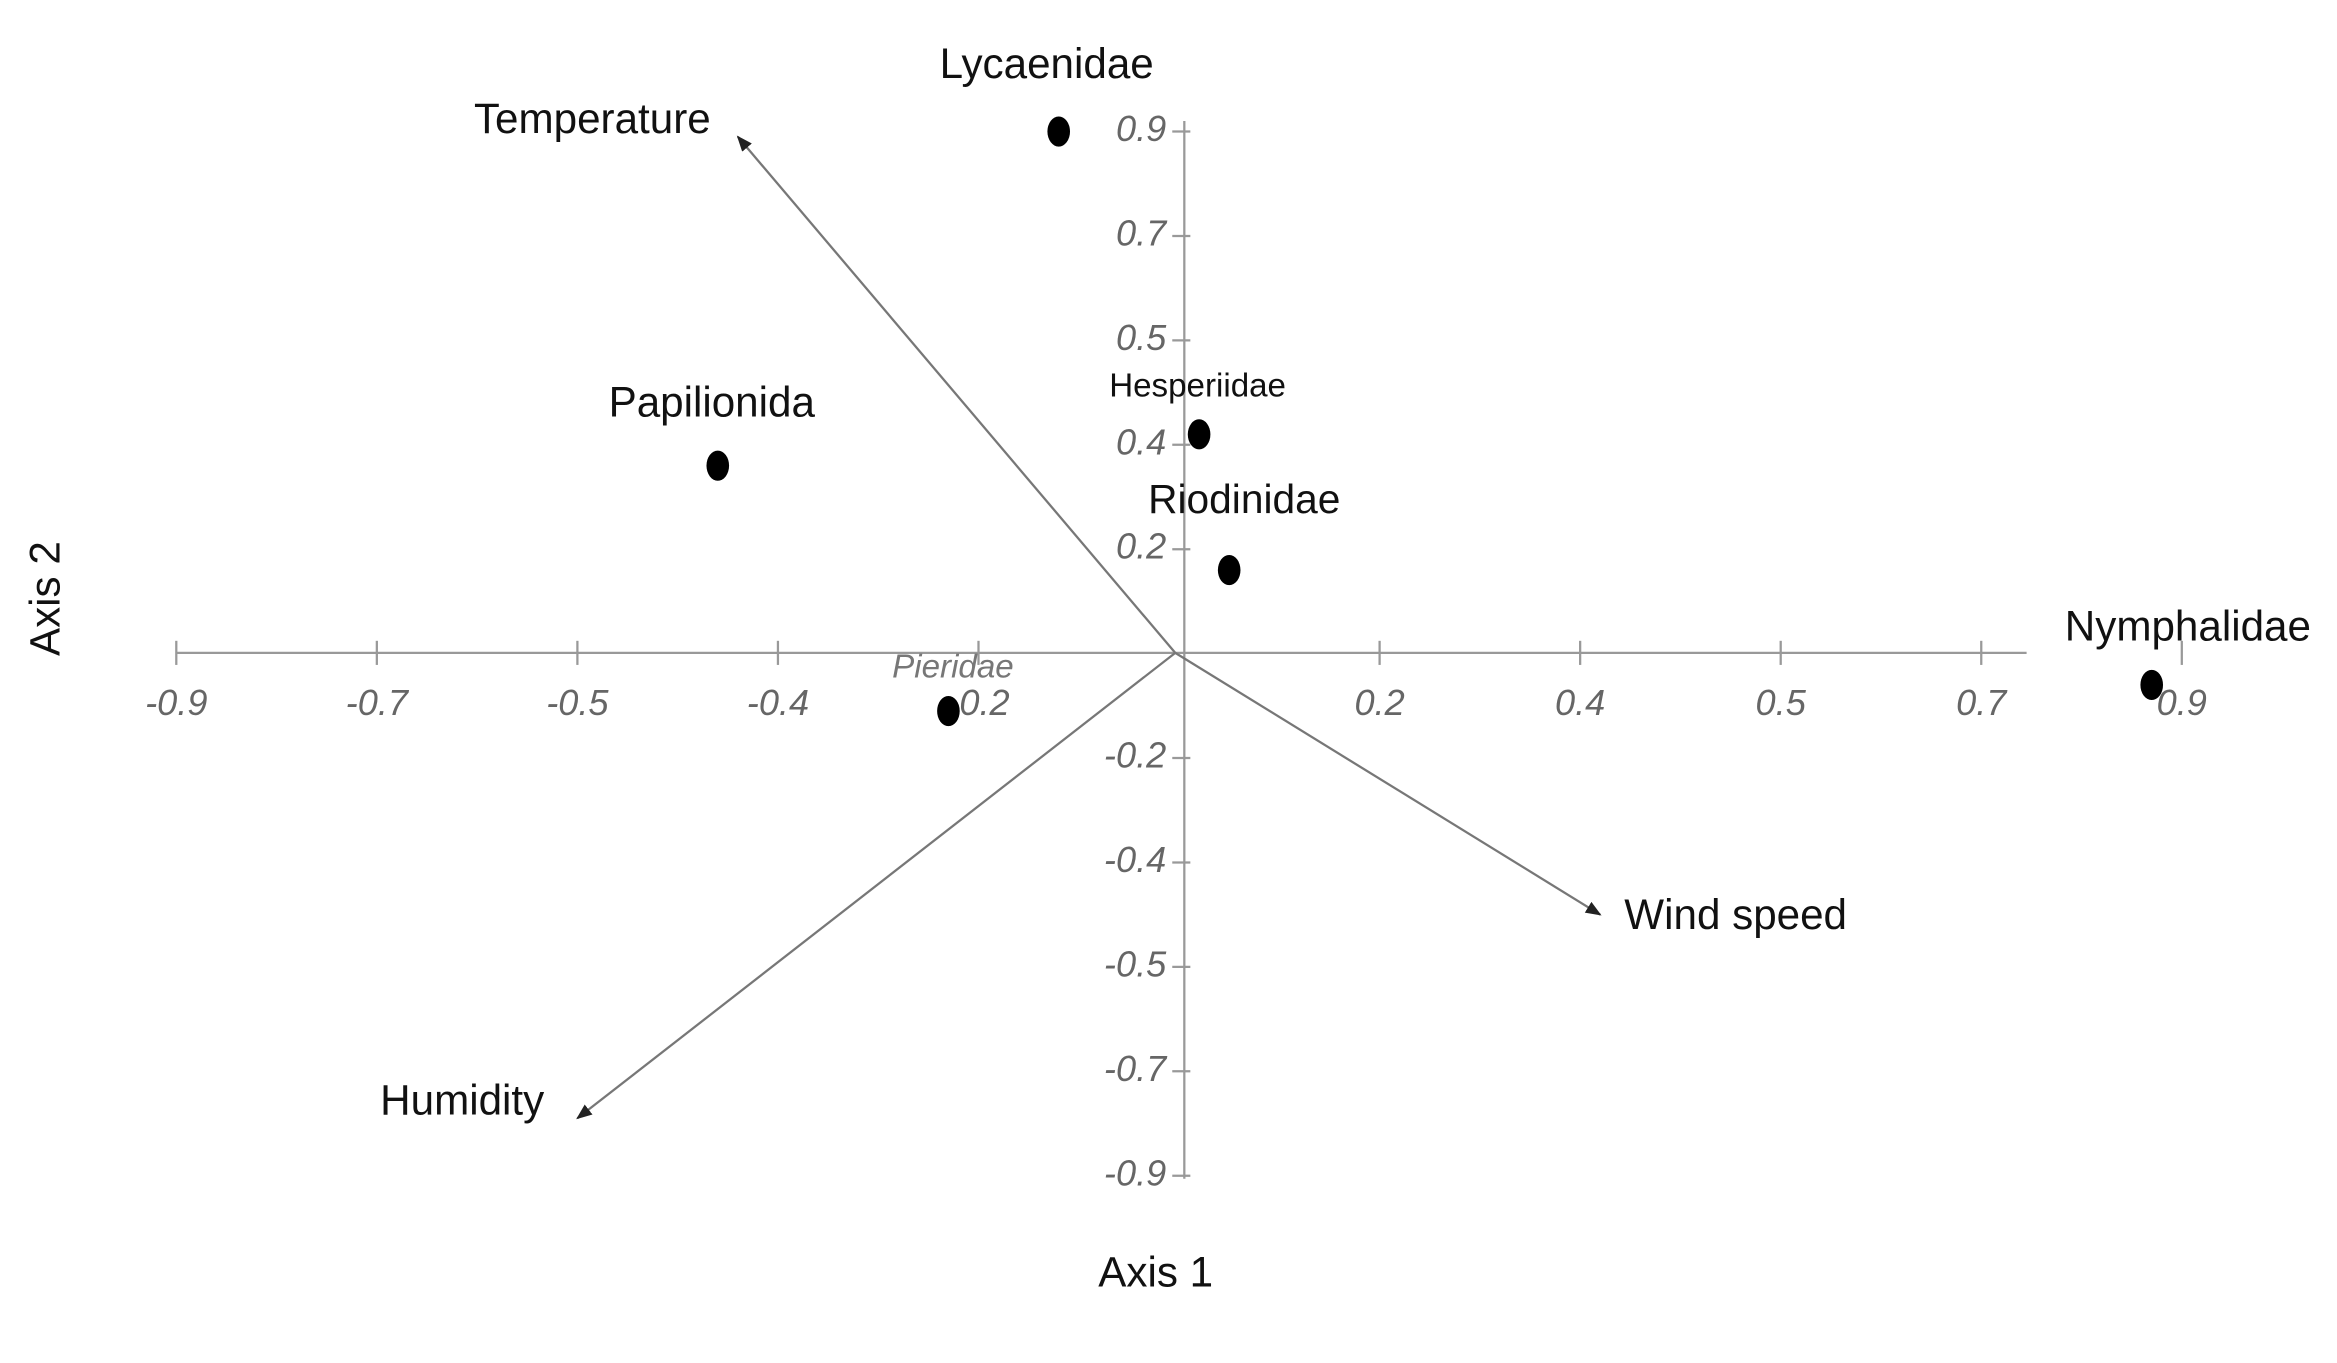 Image resolution: width=2337 pixels, height=1363 pixels. Describe the element at coordinates (1135, 755) in the screenshot. I see `y-tick-label: -0.2` at that location.